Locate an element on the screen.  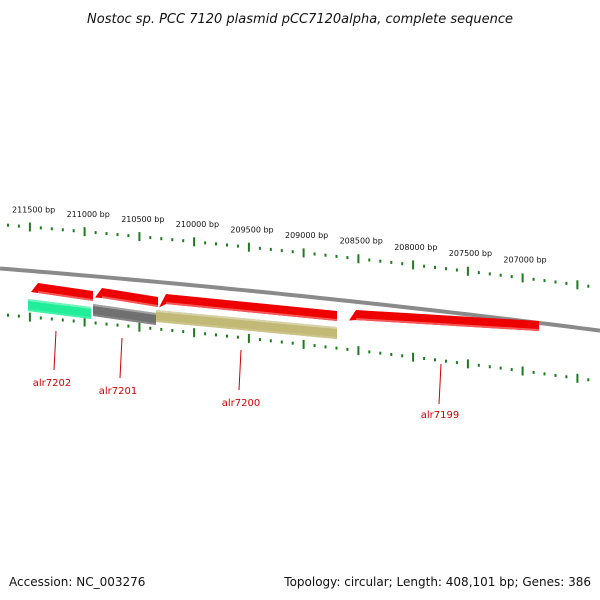
scale-label: 209000 bp is located at coordinates (306, 235).